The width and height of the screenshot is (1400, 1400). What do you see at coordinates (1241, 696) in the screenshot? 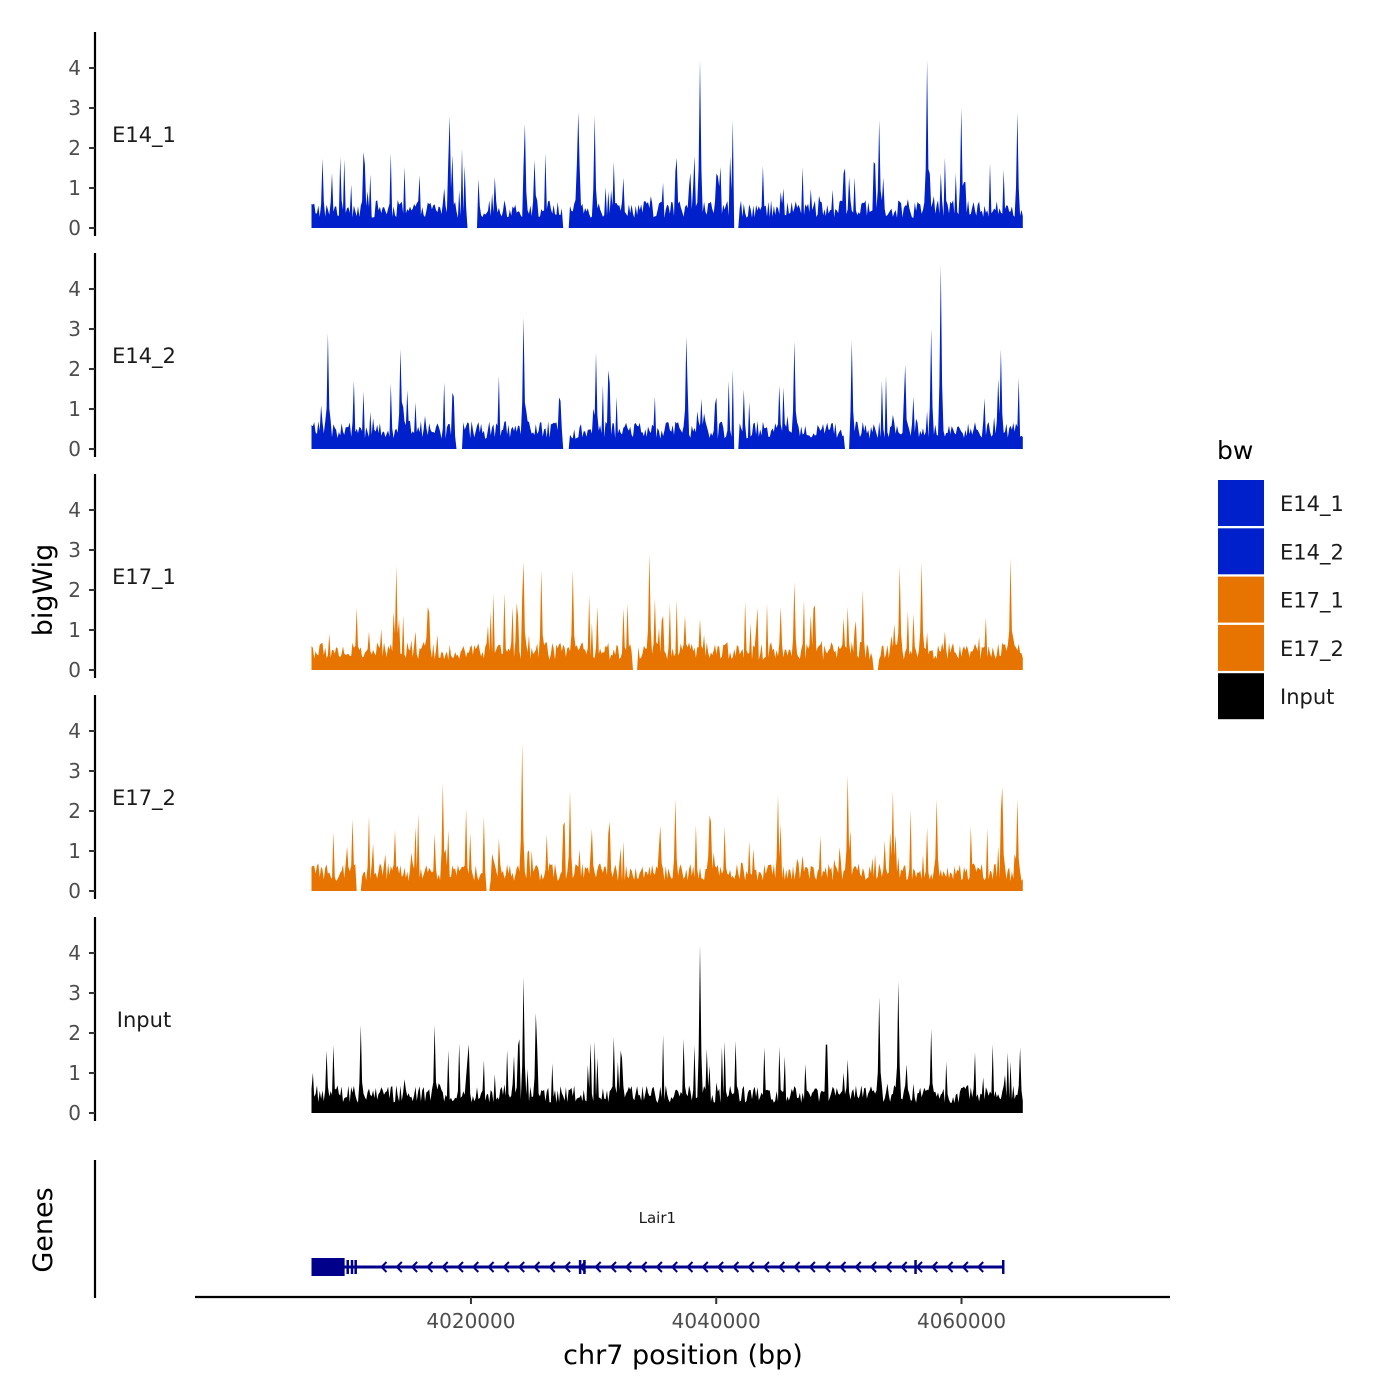
I see `legend-swatch-Input` at bounding box center [1241, 696].